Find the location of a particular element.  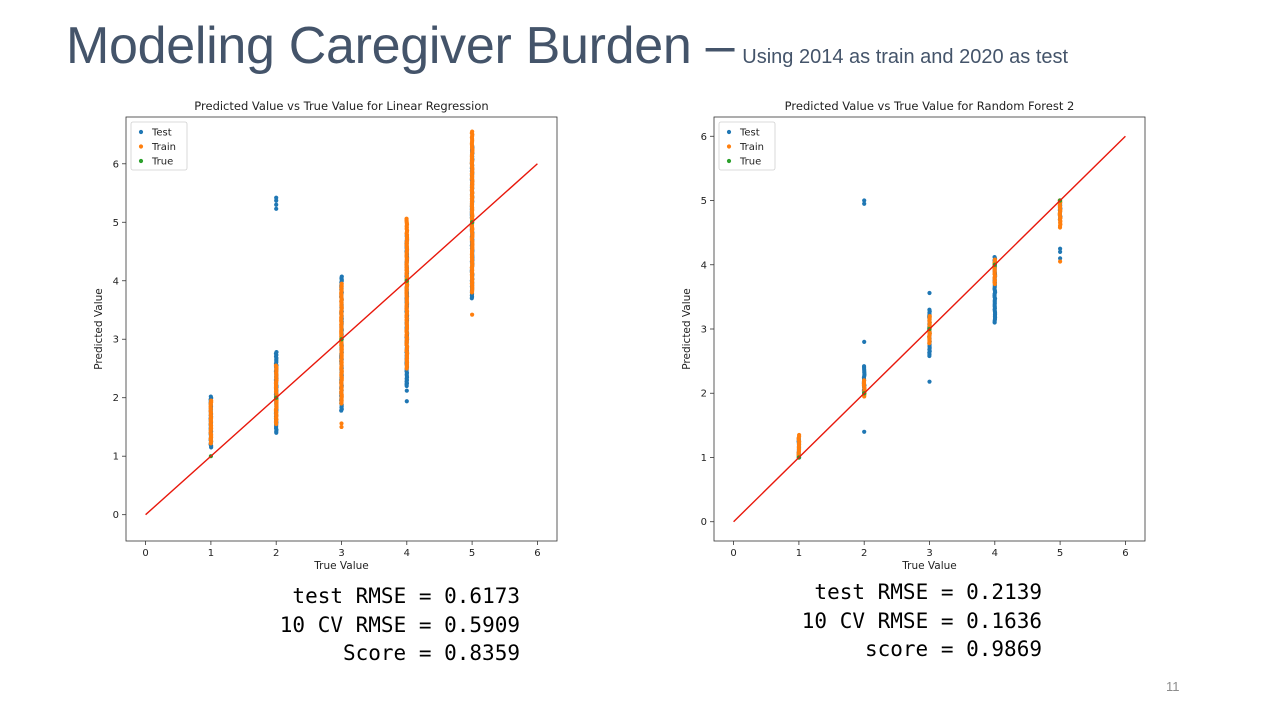

slide-subtitle: Using 2014 as train and 2020 as test is located at coordinates (905, 57).